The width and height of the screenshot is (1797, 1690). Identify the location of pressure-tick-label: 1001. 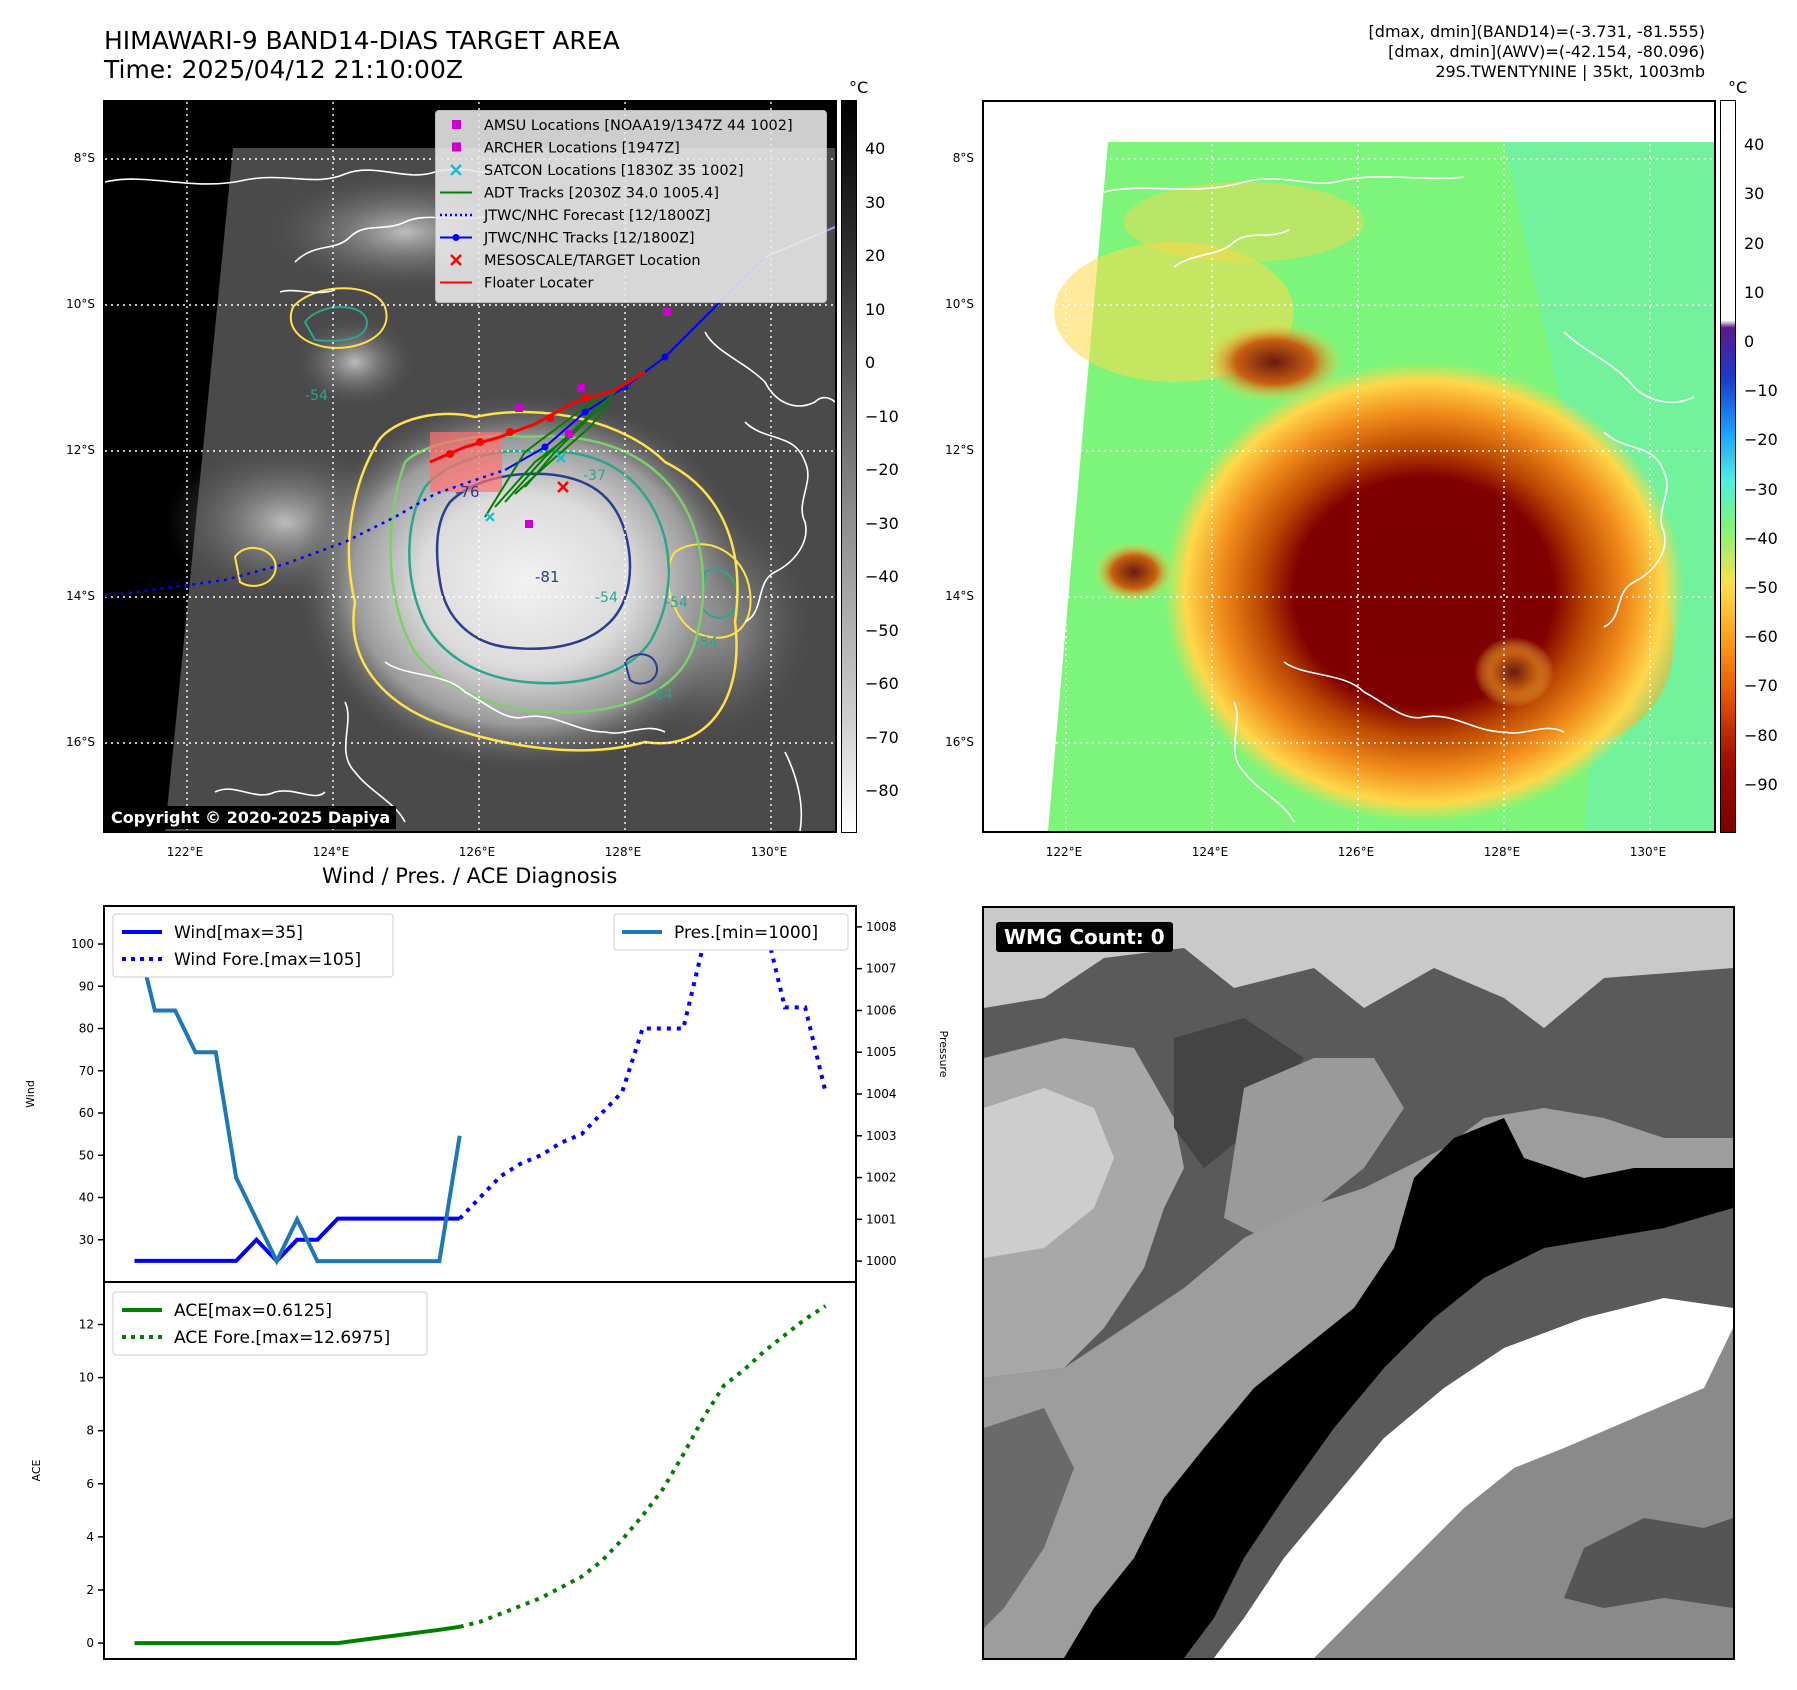
(881, 1219).